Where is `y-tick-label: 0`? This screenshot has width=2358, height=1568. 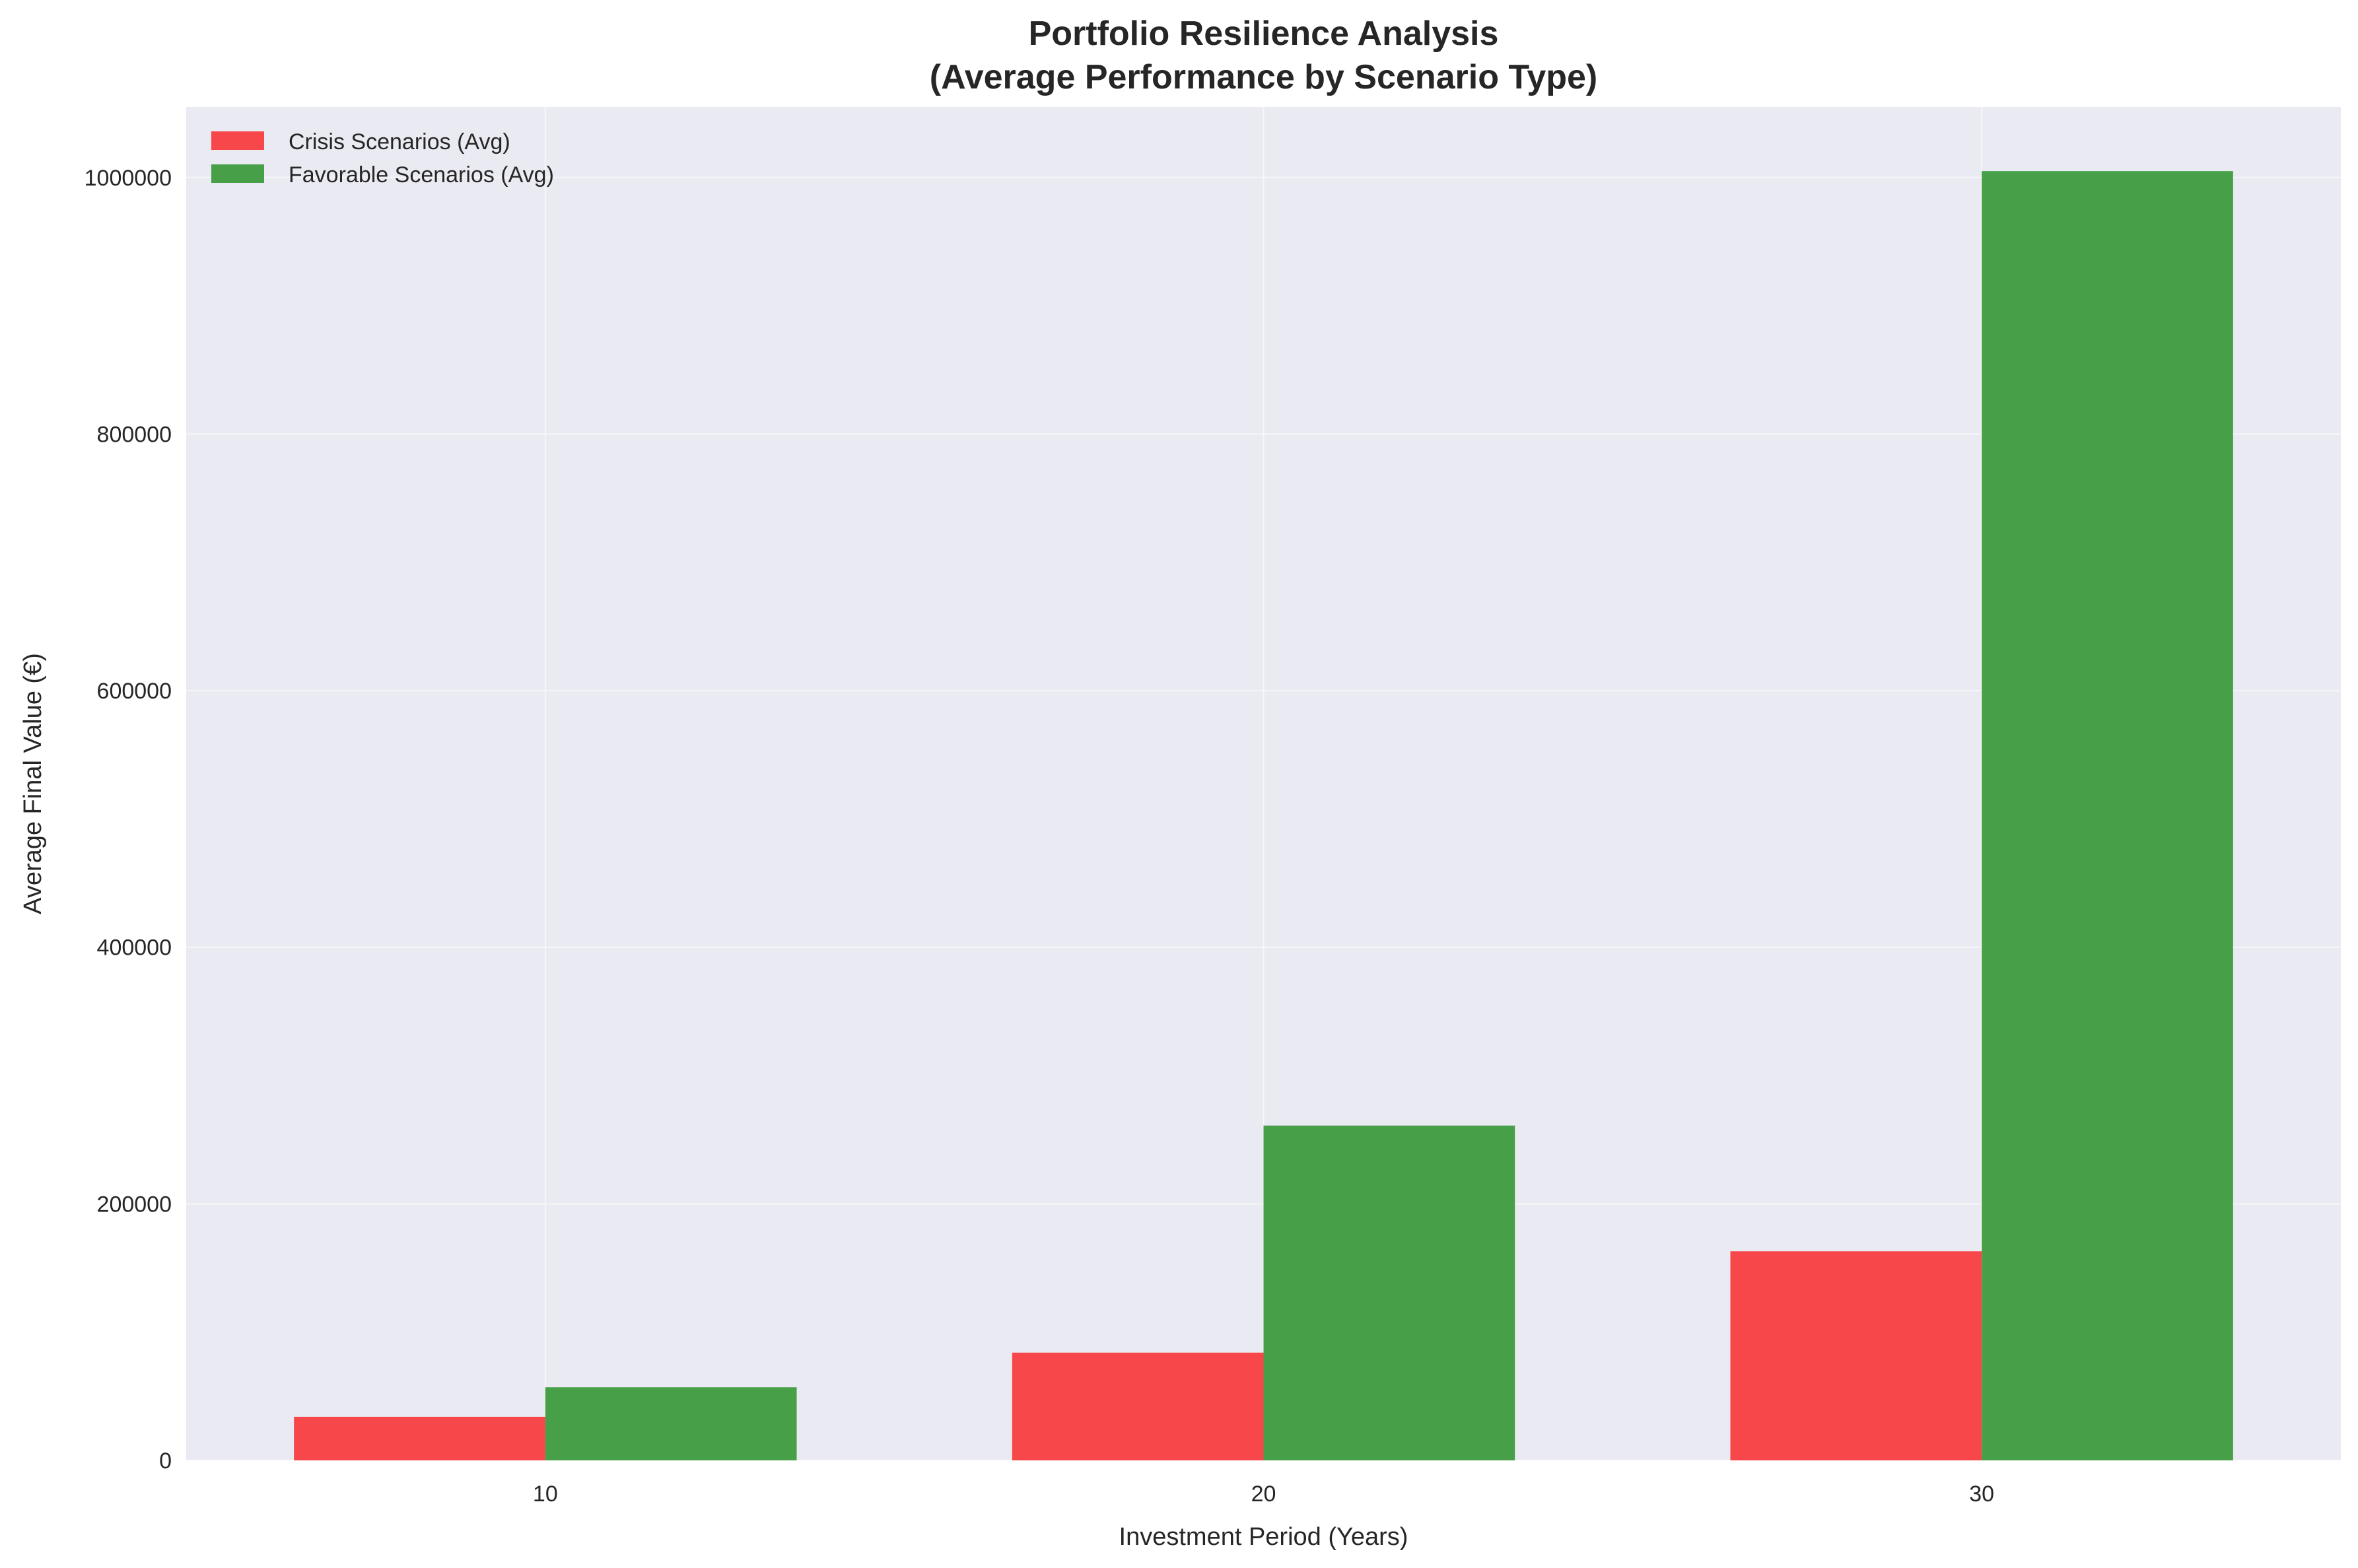 y-tick-label: 0 is located at coordinates (165, 1461).